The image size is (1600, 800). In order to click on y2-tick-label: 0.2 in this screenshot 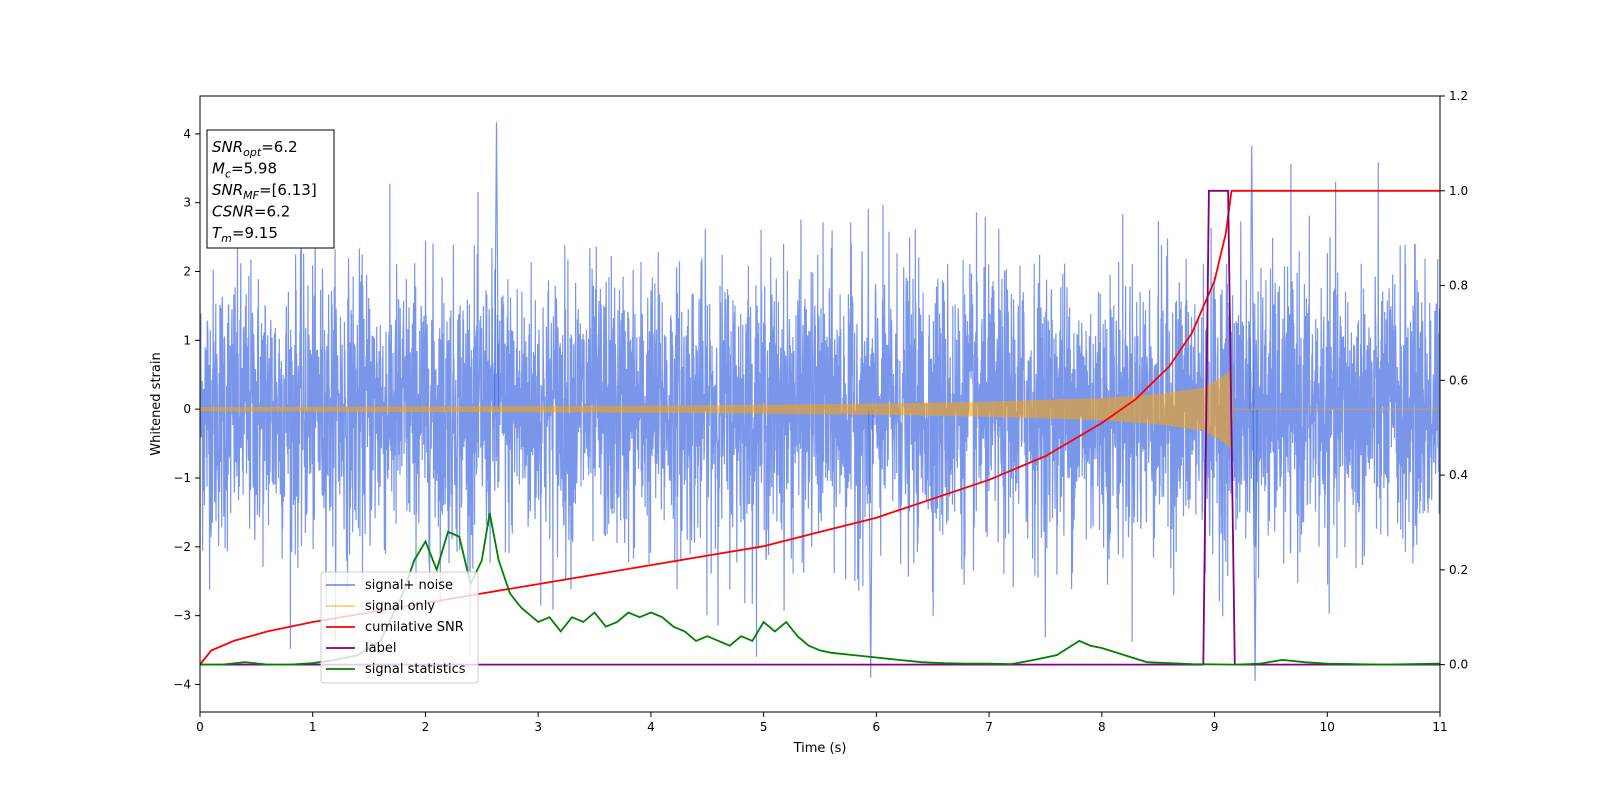, I will do `click(1458, 570)`.